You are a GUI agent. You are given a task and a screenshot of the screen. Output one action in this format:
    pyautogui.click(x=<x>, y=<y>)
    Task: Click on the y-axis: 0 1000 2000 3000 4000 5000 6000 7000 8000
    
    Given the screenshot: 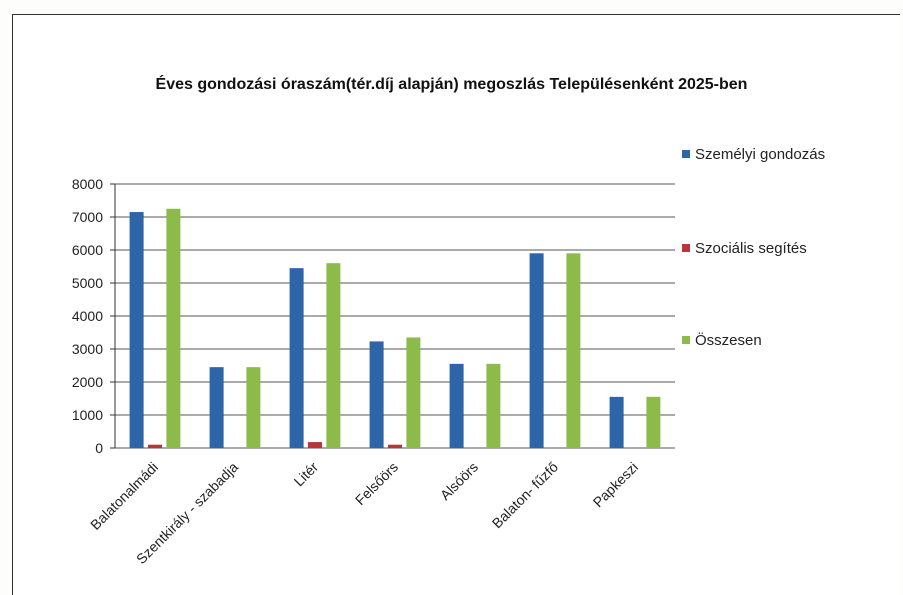 What is the action you would take?
    pyautogui.click(x=94, y=316)
    